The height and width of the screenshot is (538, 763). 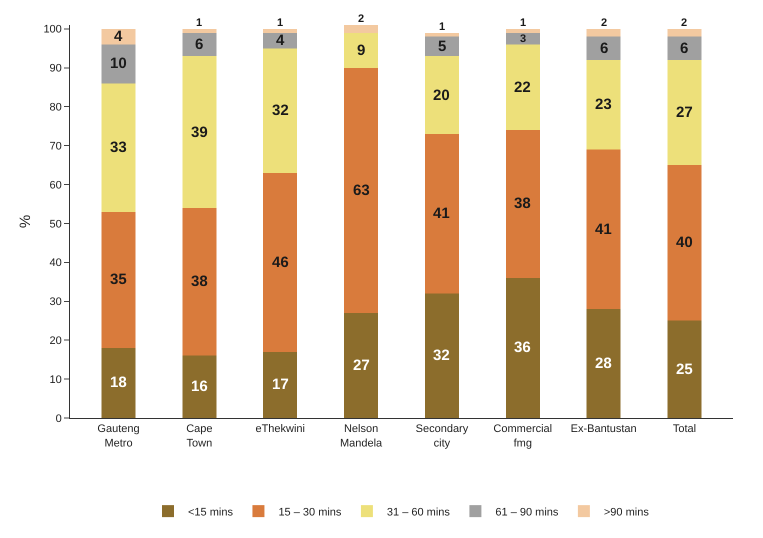 I want to click on y-tick-label: 10, so click(x=56, y=380).